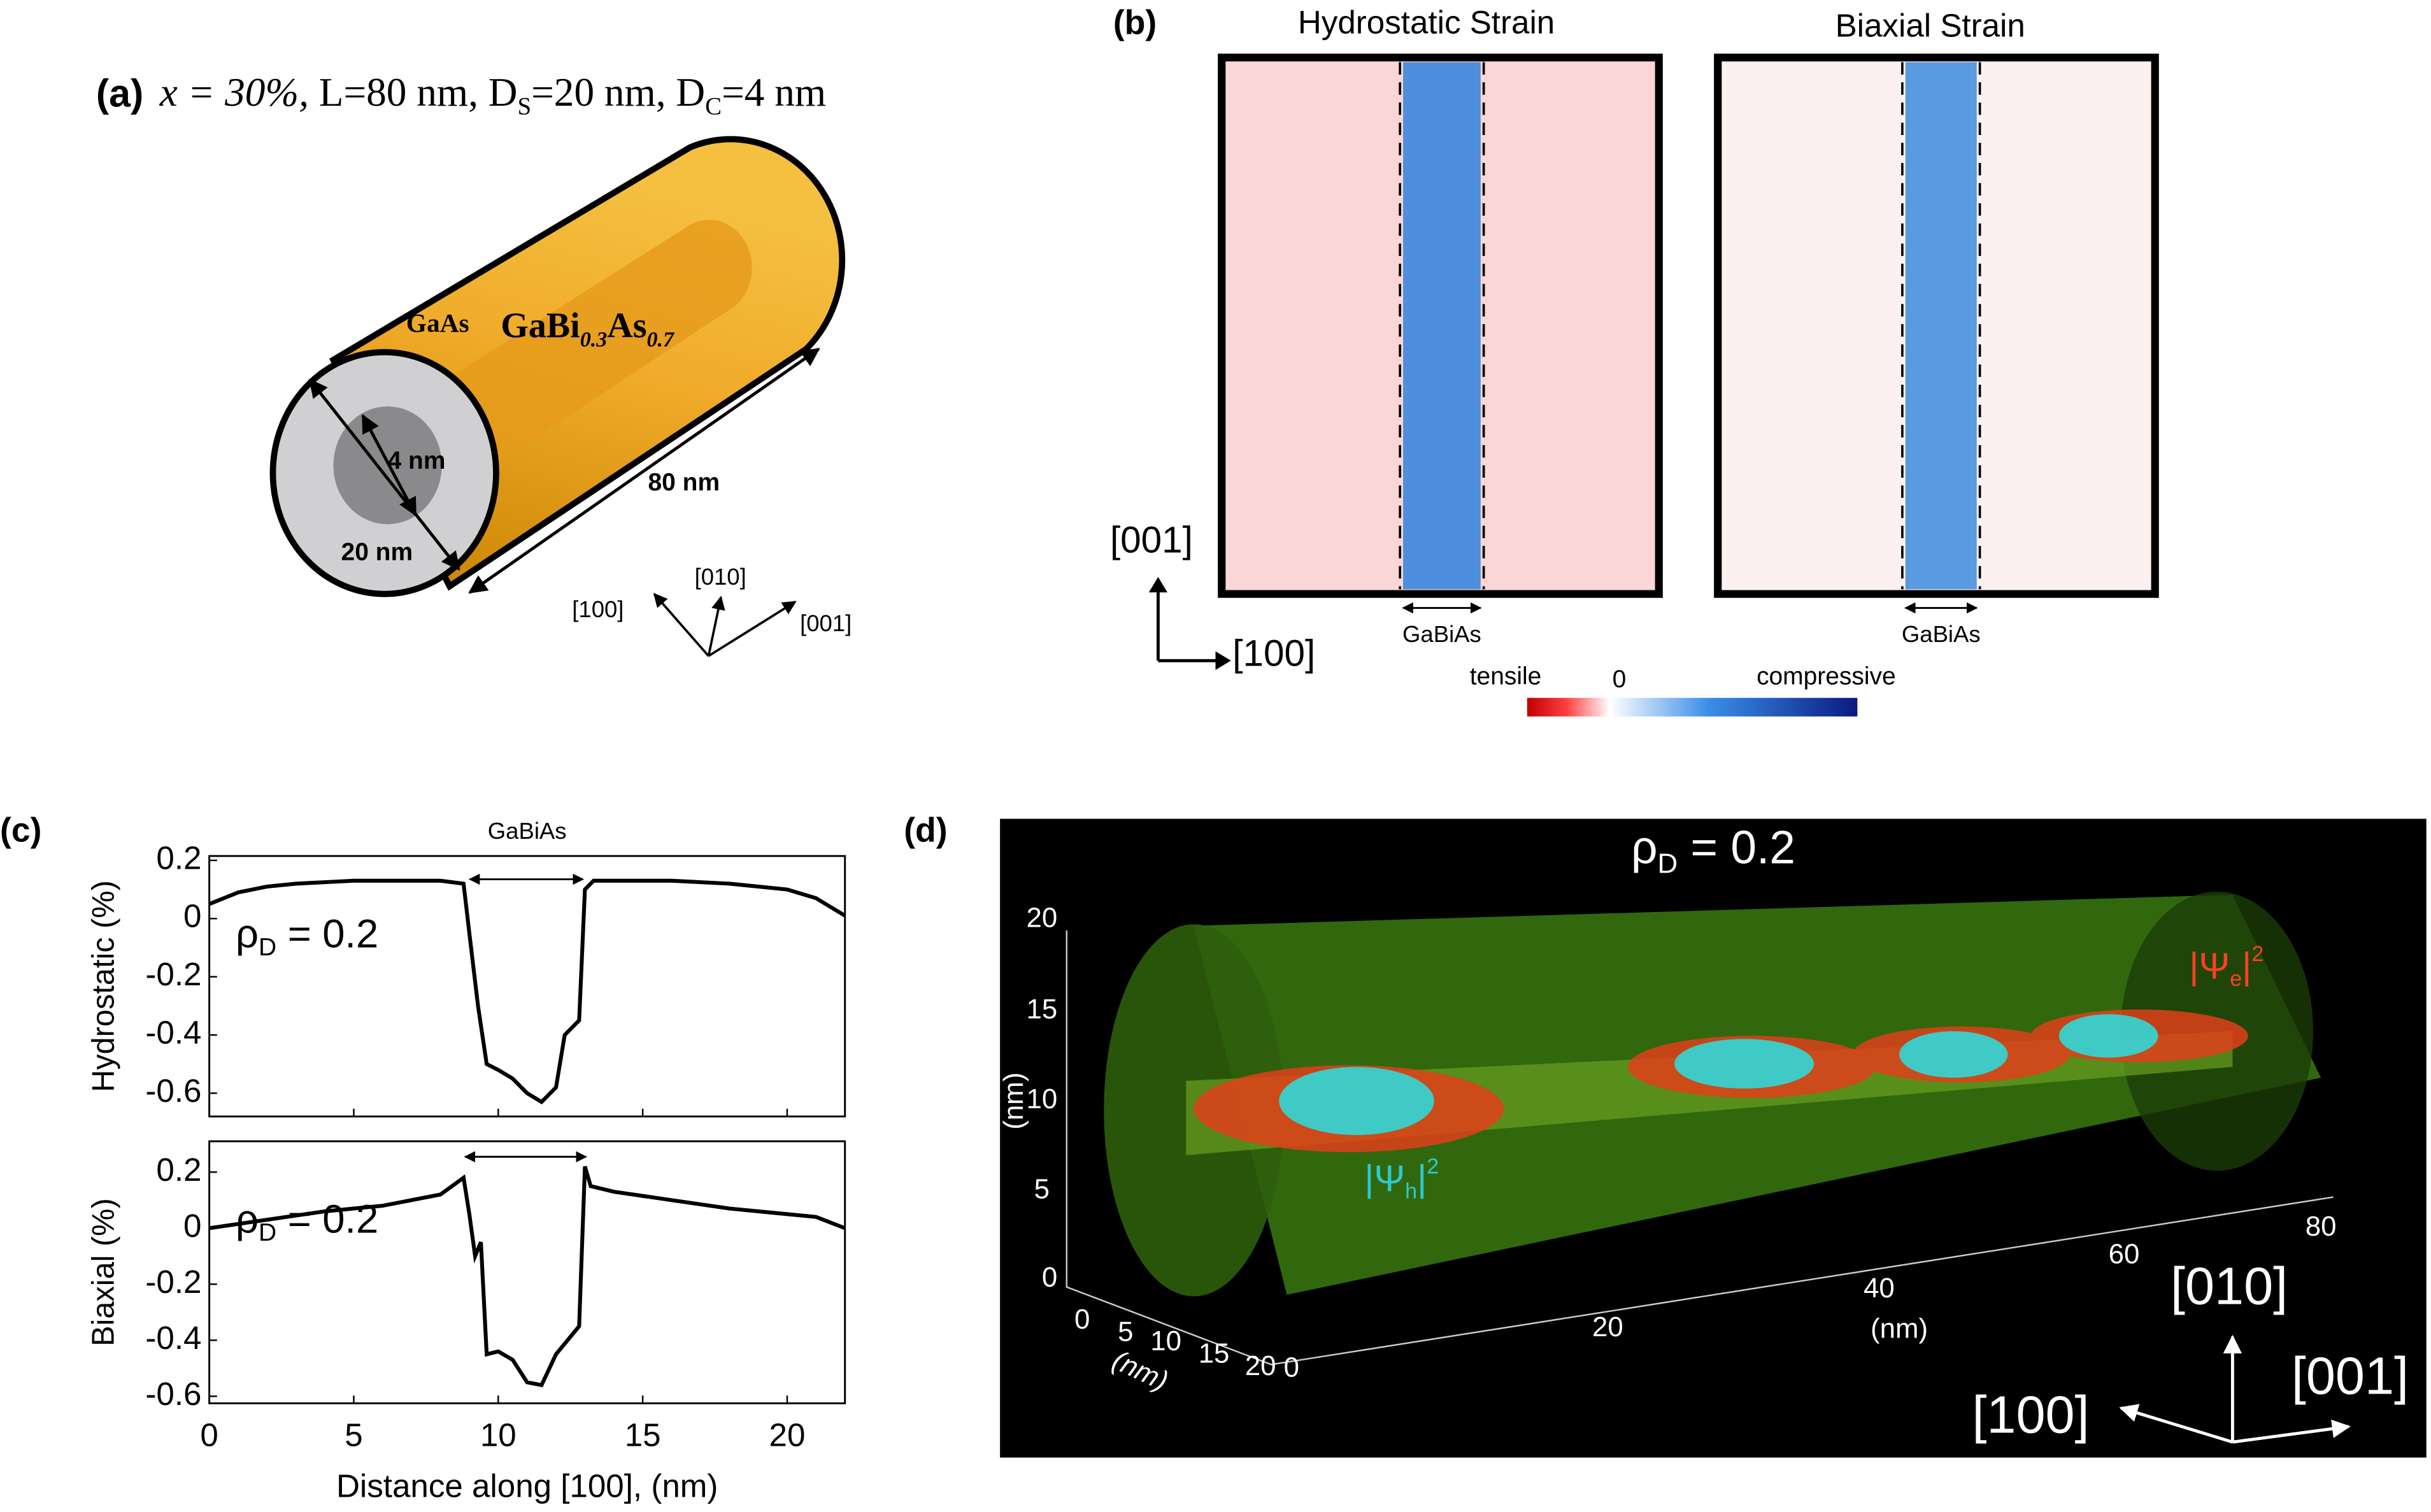 Image resolution: width=2431 pixels, height=1512 pixels. Describe the element at coordinates (119, 93) in the screenshot. I see `panel-label: (a)` at that location.